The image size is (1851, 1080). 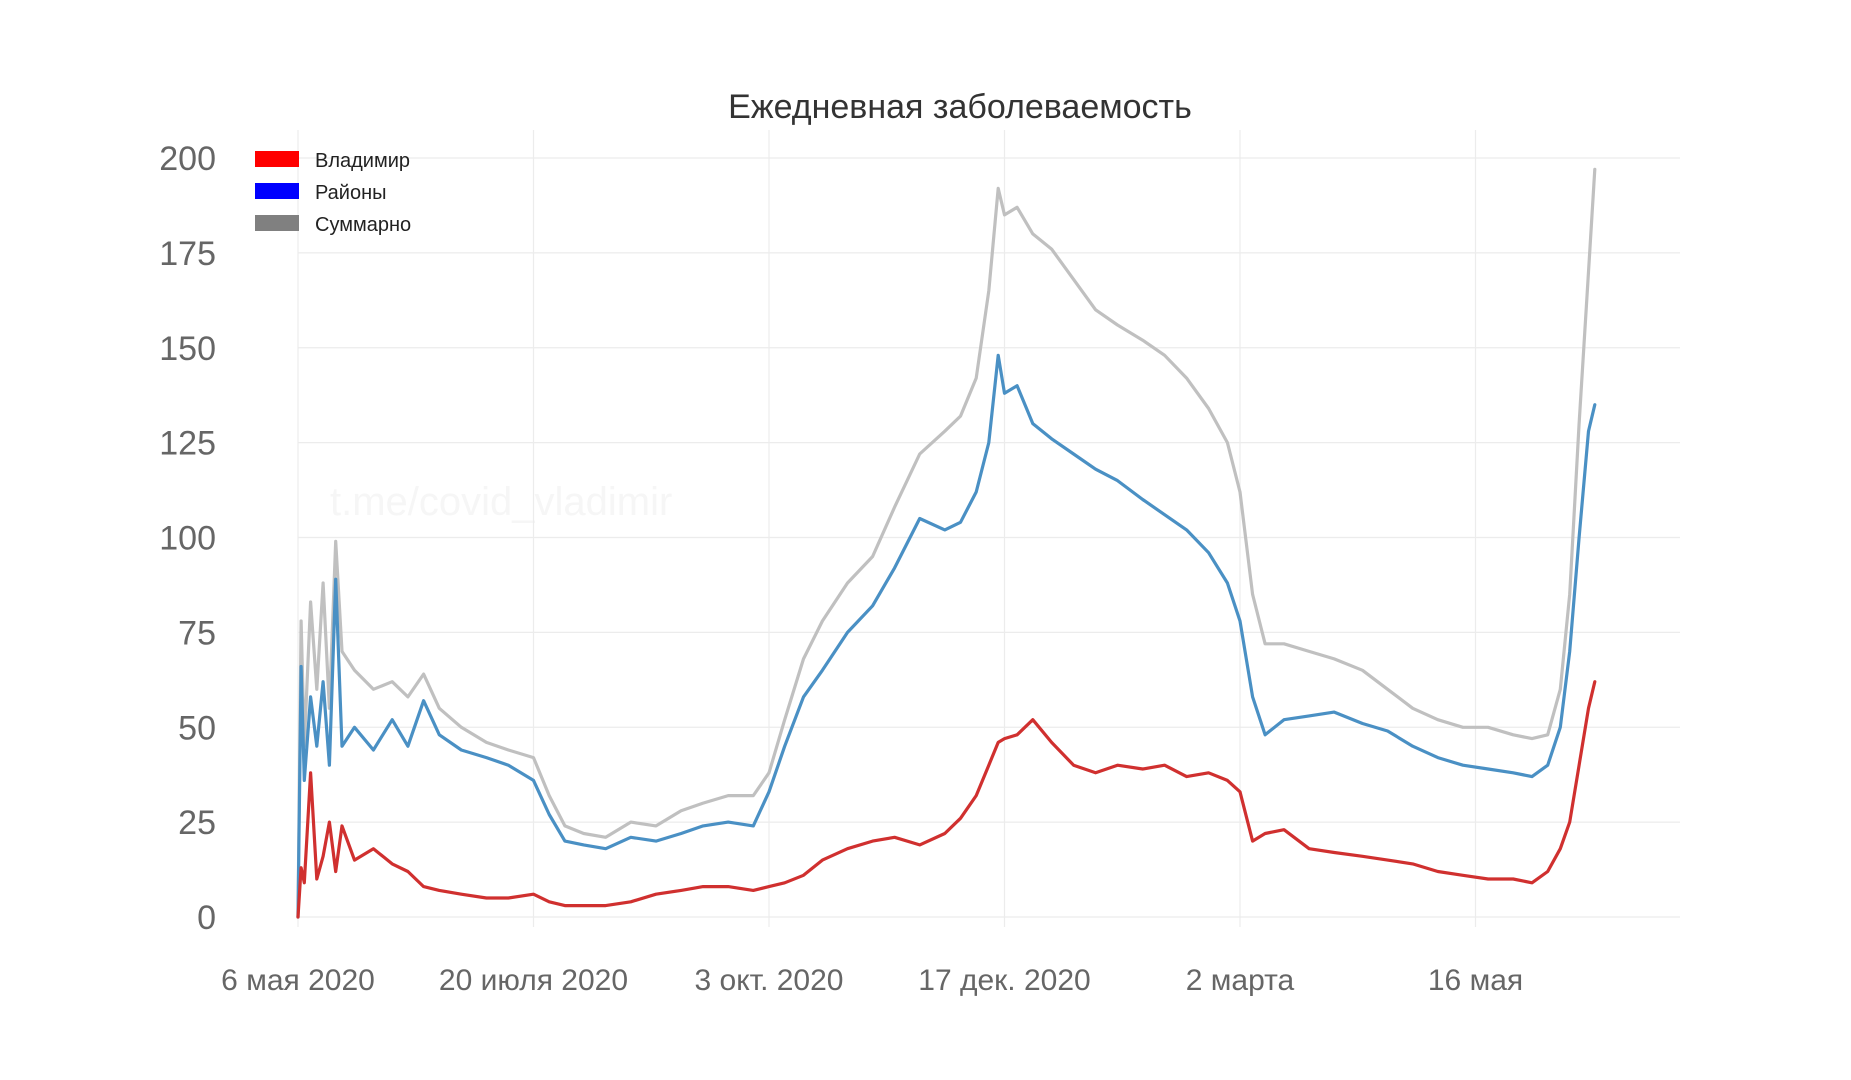 I want to click on x-tick-label: 16 мая, so click(x=1475, y=980).